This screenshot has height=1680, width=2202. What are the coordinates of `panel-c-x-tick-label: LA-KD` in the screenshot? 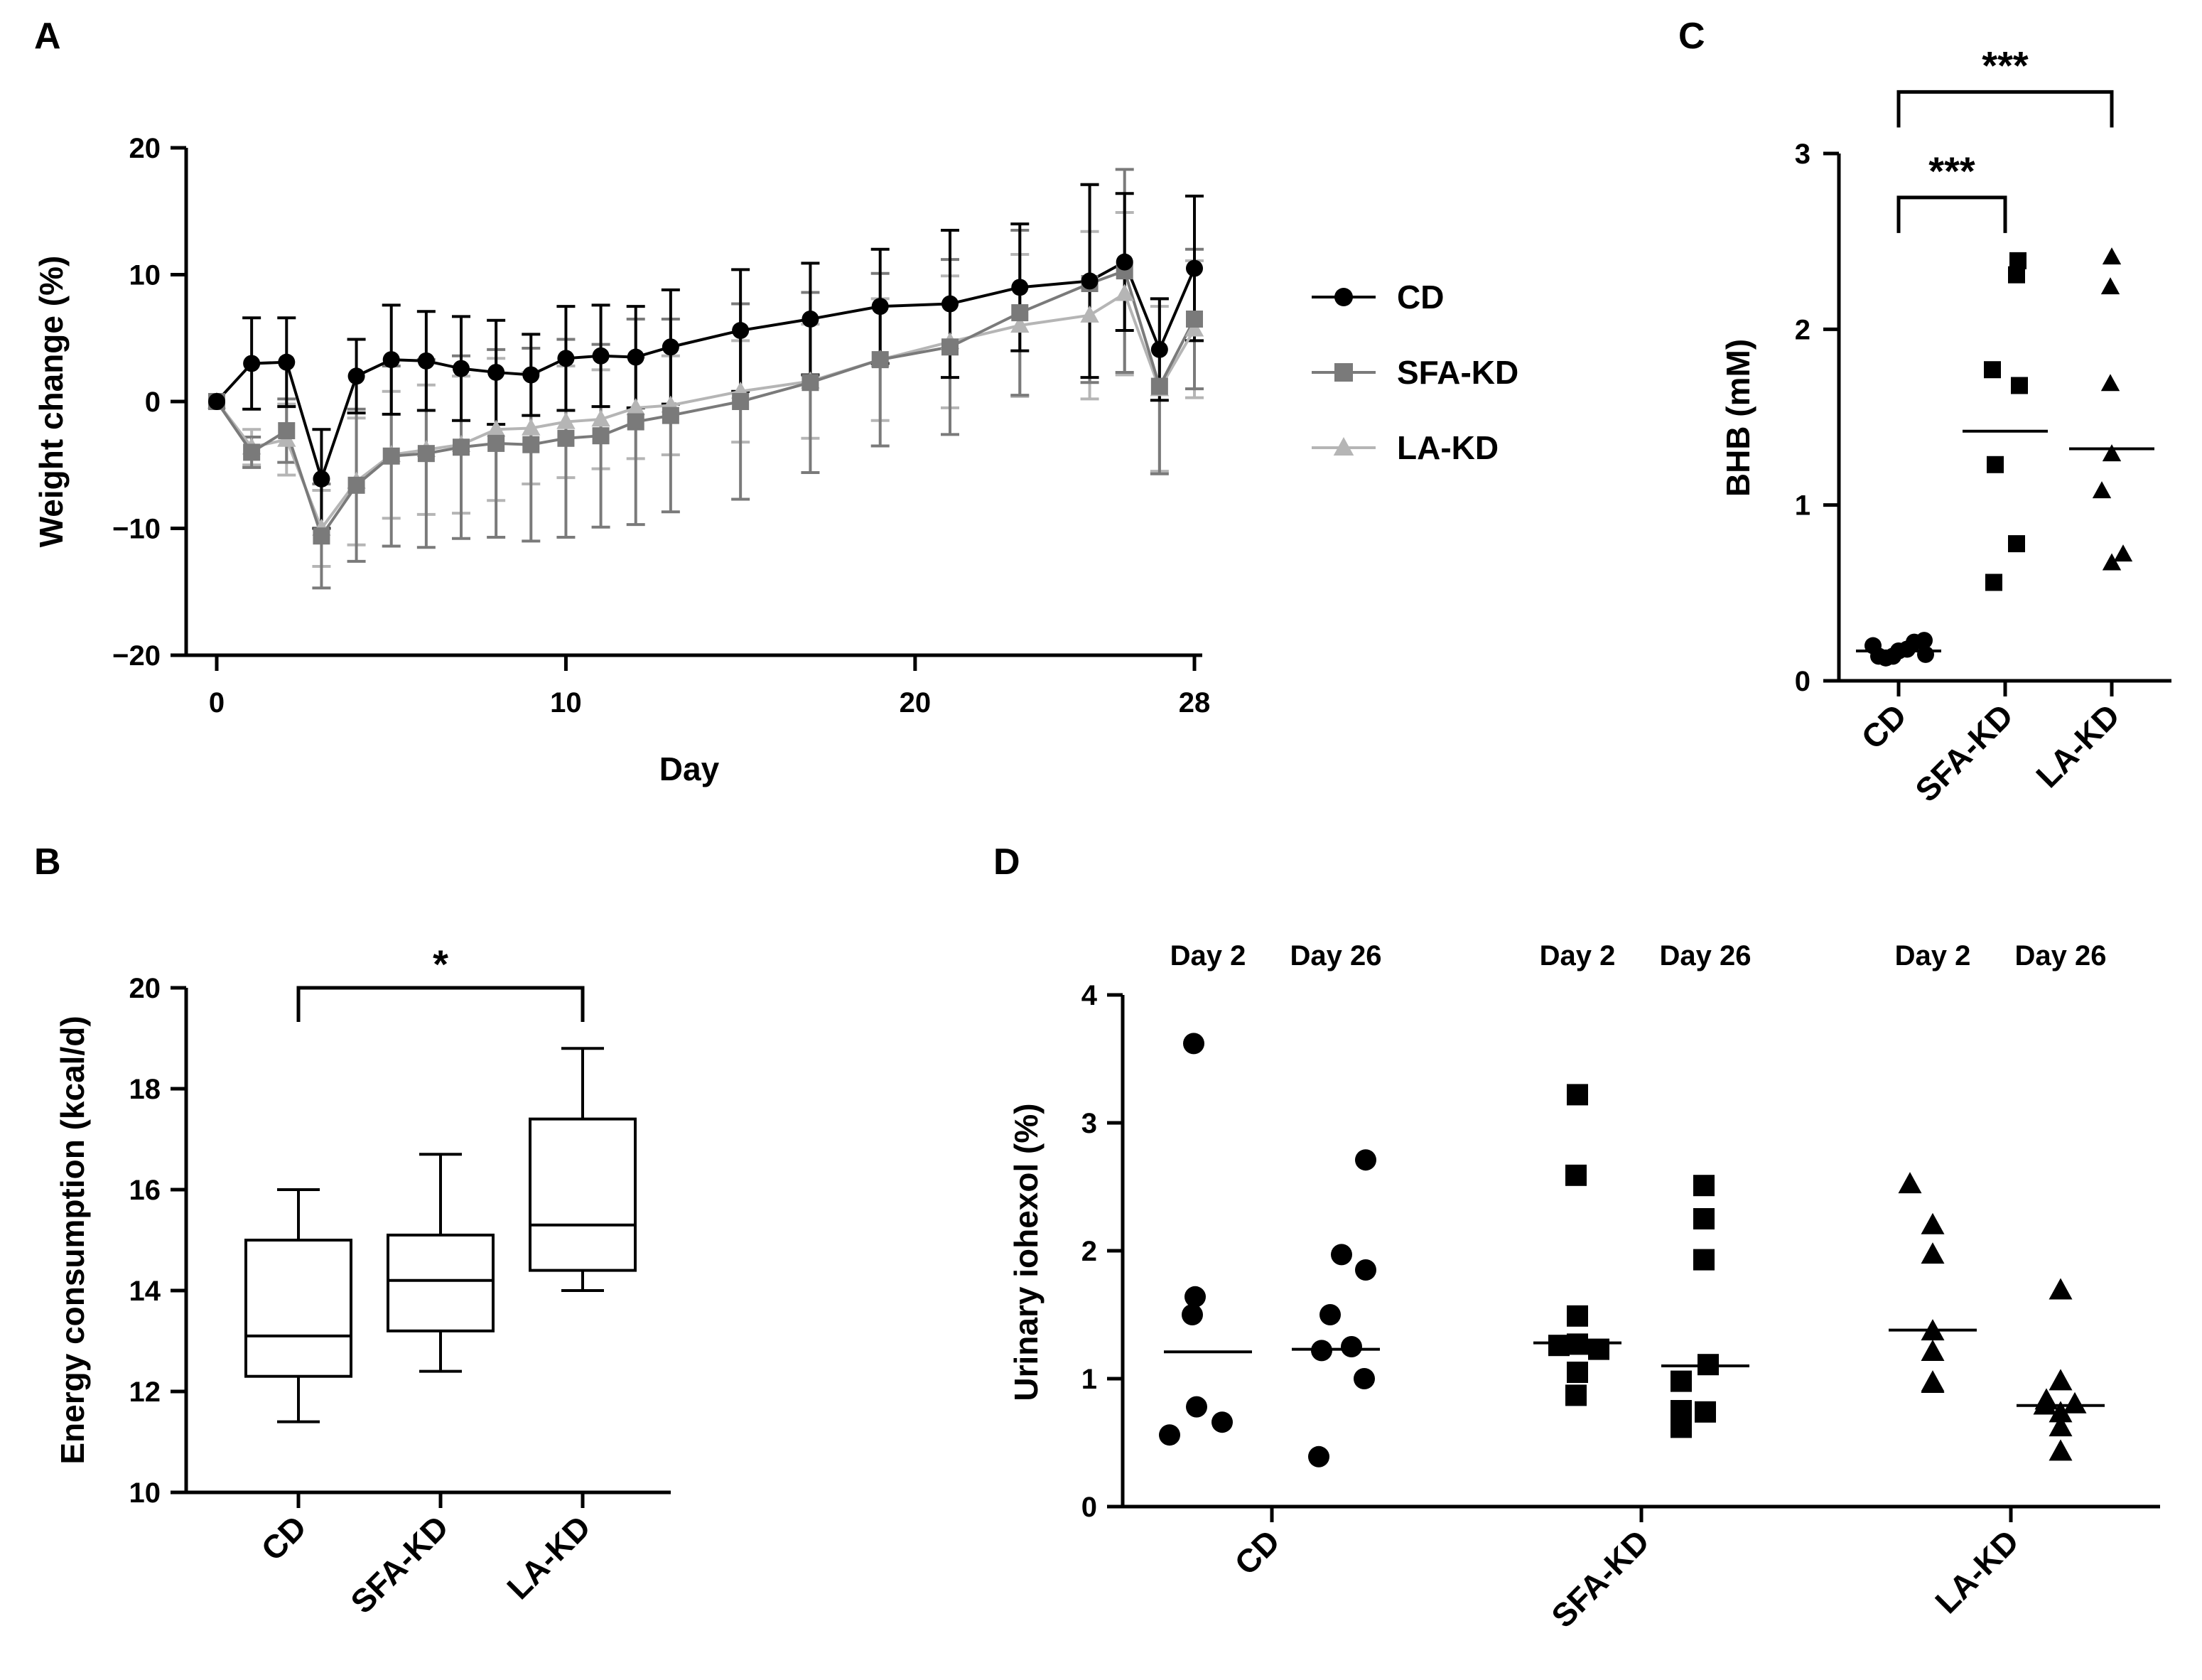 It's located at (2078, 746).